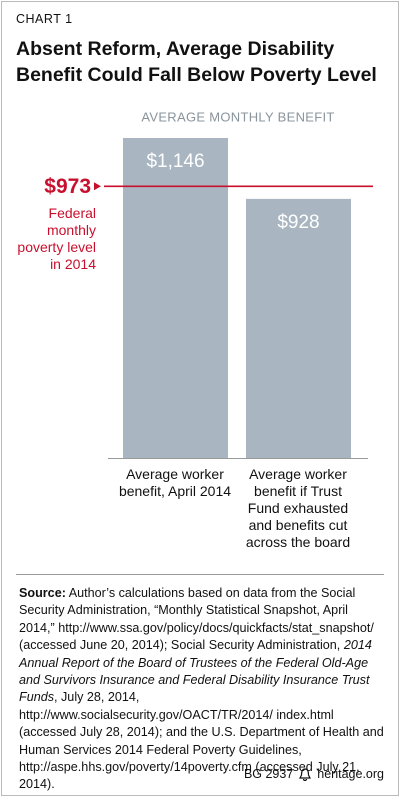 This screenshot has width=400, height=797. I want to click on footer-site: heritage.org, so click(350, 774).